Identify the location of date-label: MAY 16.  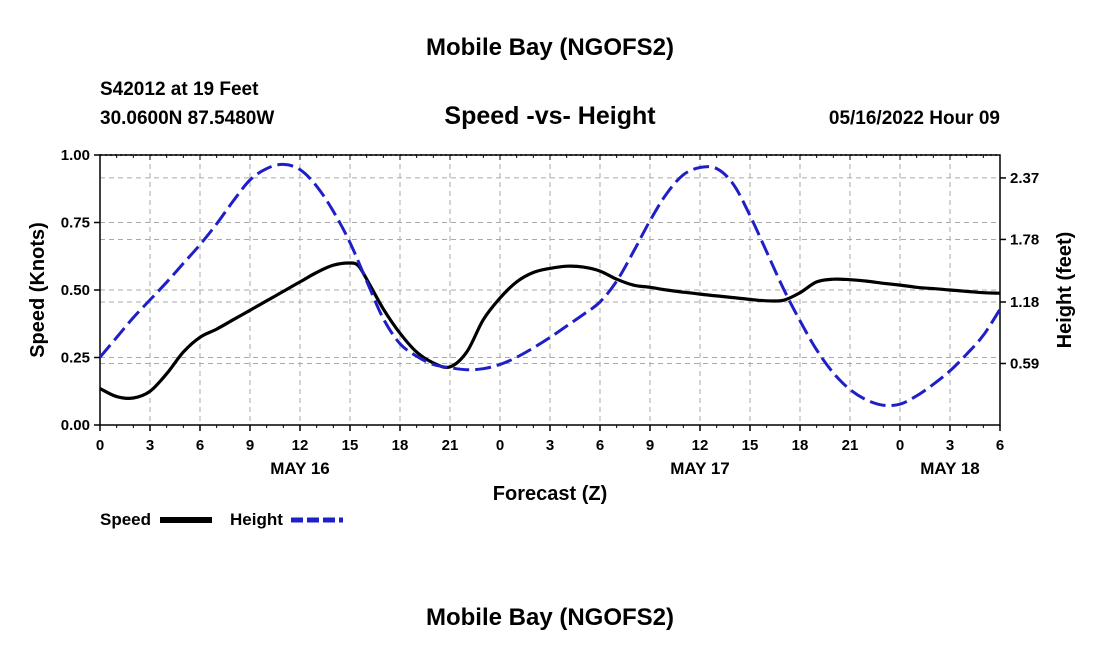
(300, 468).